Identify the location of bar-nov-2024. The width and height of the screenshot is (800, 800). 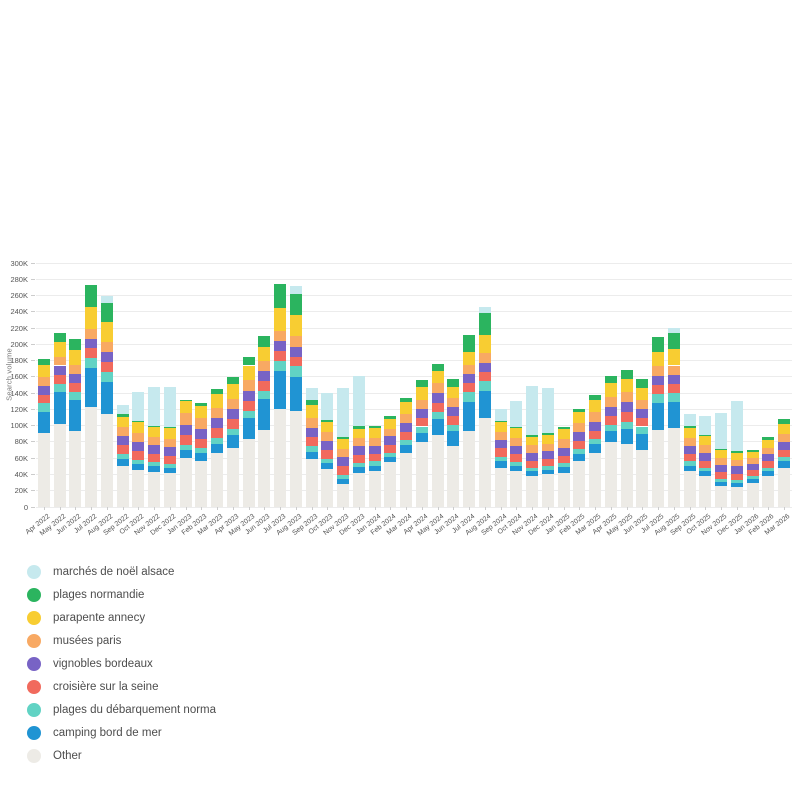
(532, 385).